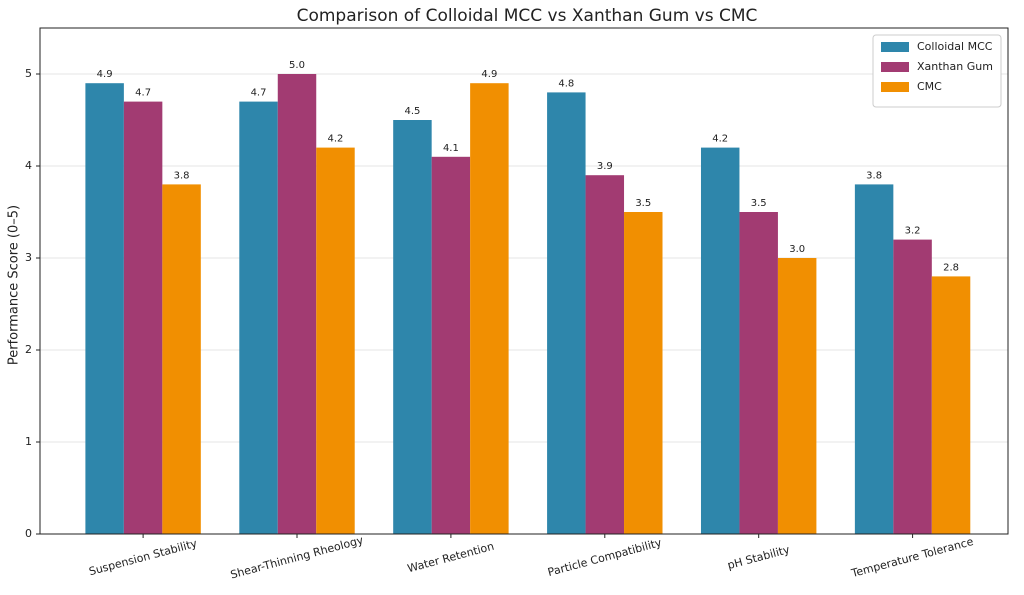 This screenshot has width=1024, height=595. I want to click on value-label: 3.2, so click(913, 231).